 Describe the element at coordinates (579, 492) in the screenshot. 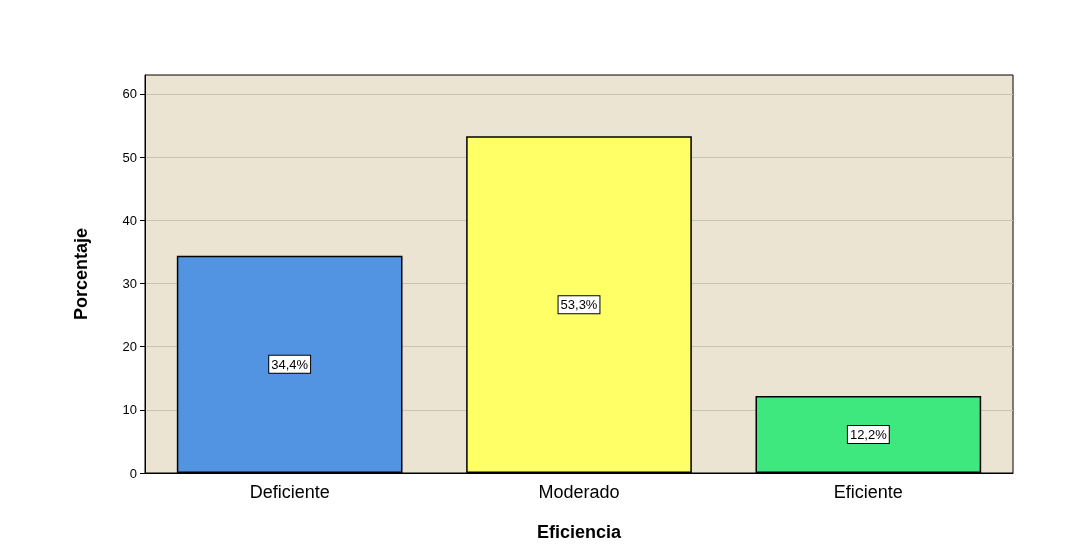

I see `x-tick-label: Moderado` at that location.